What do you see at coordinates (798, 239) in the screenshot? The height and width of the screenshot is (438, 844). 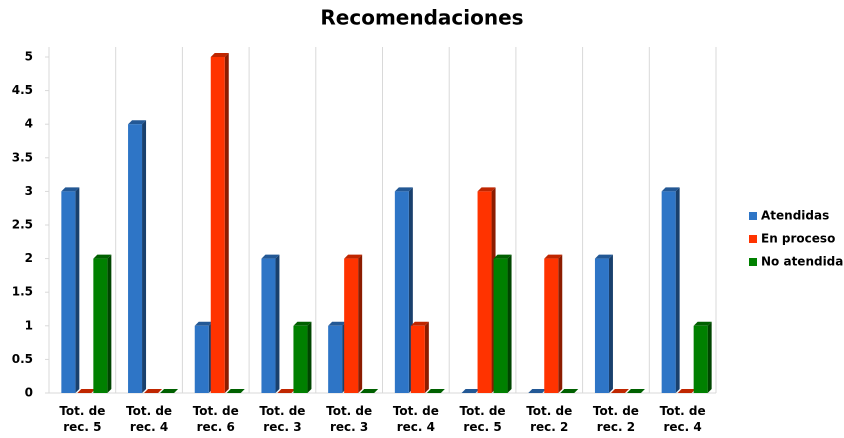 I see `legend-label: En proceso` at bounding box center [798, 239].